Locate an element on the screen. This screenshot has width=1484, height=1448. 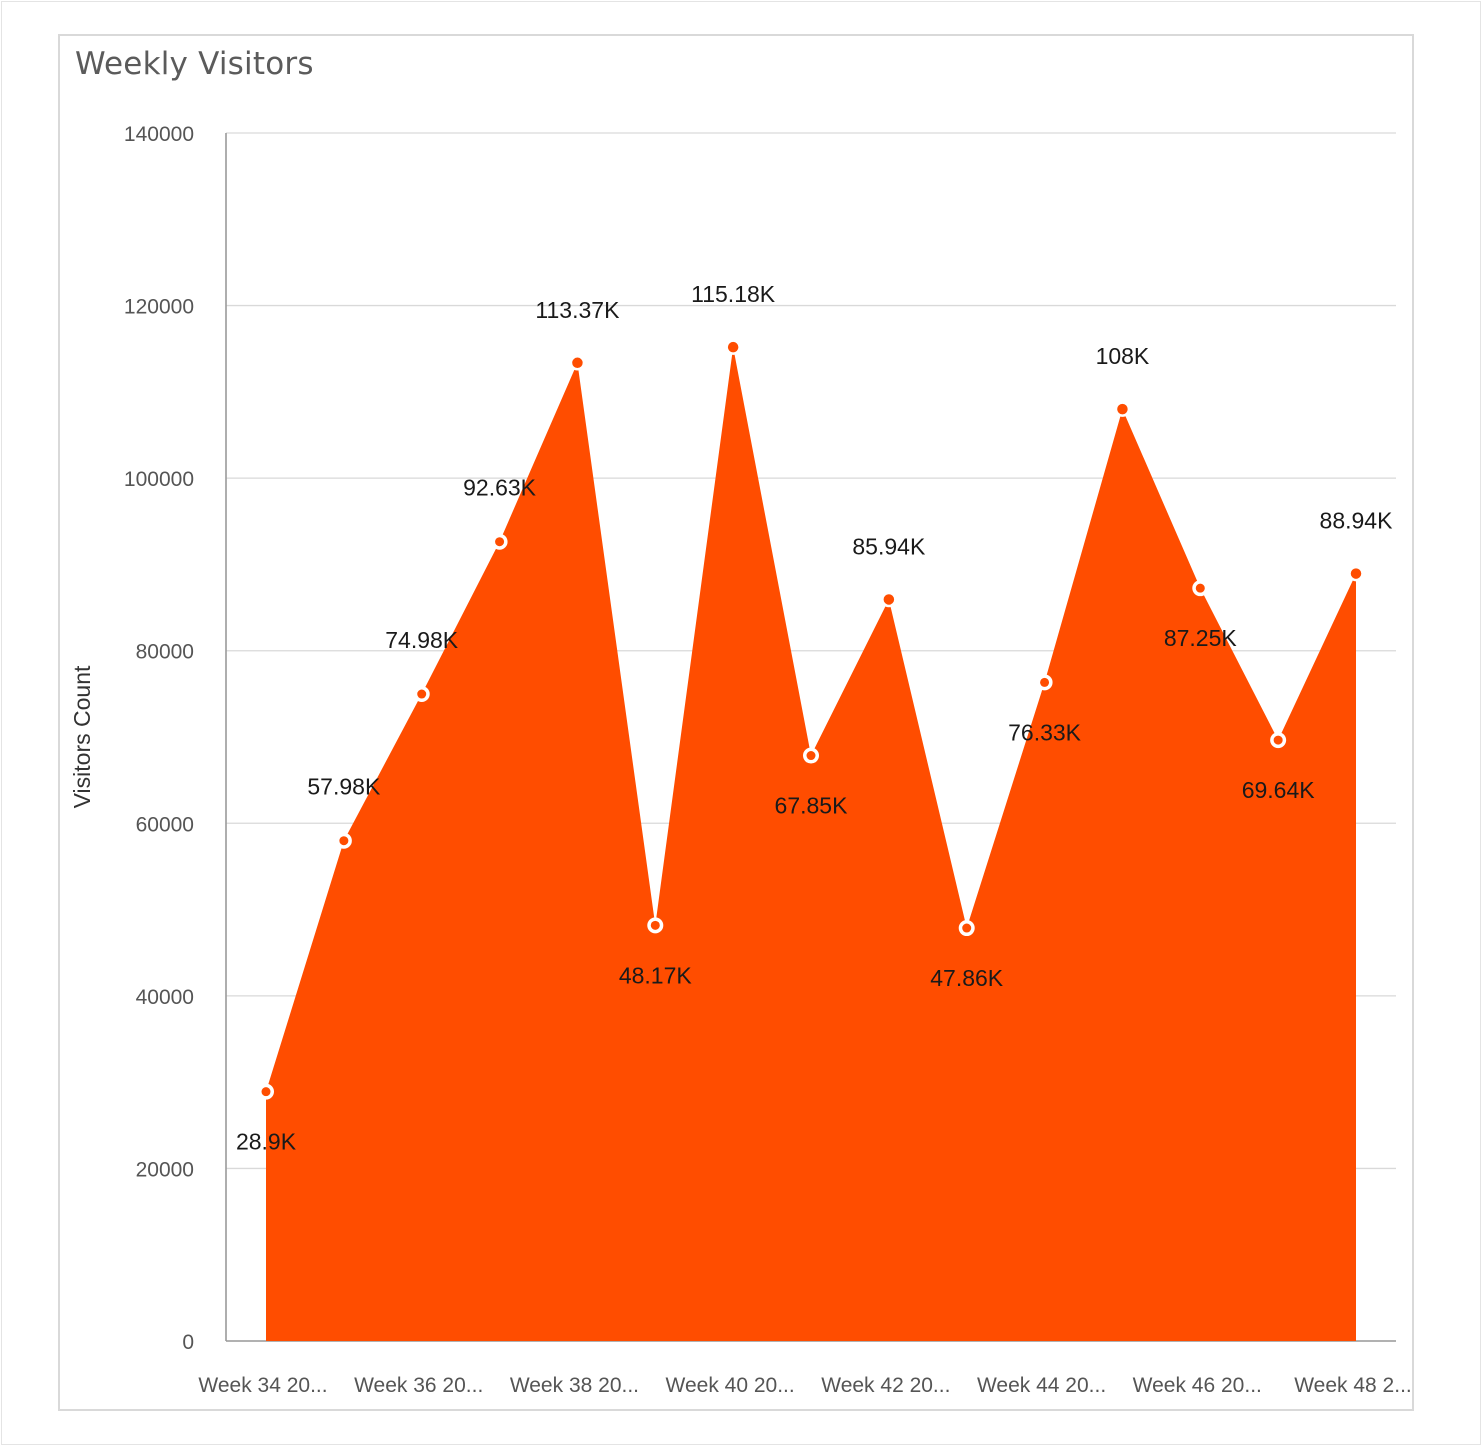
data-label: 76.33K is located at coordinates (1045, 732).